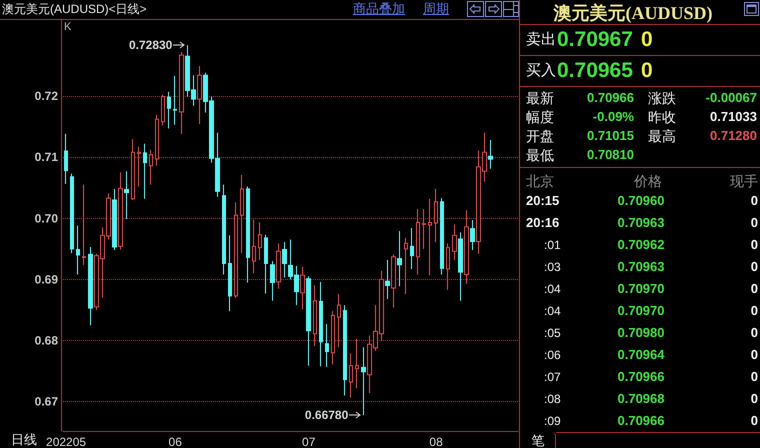 This screenshot has width=760, height=448. What do you see at coordinates (552, 421) in the screenshot?
I see `text: :09` at bounding box center [552, 421].